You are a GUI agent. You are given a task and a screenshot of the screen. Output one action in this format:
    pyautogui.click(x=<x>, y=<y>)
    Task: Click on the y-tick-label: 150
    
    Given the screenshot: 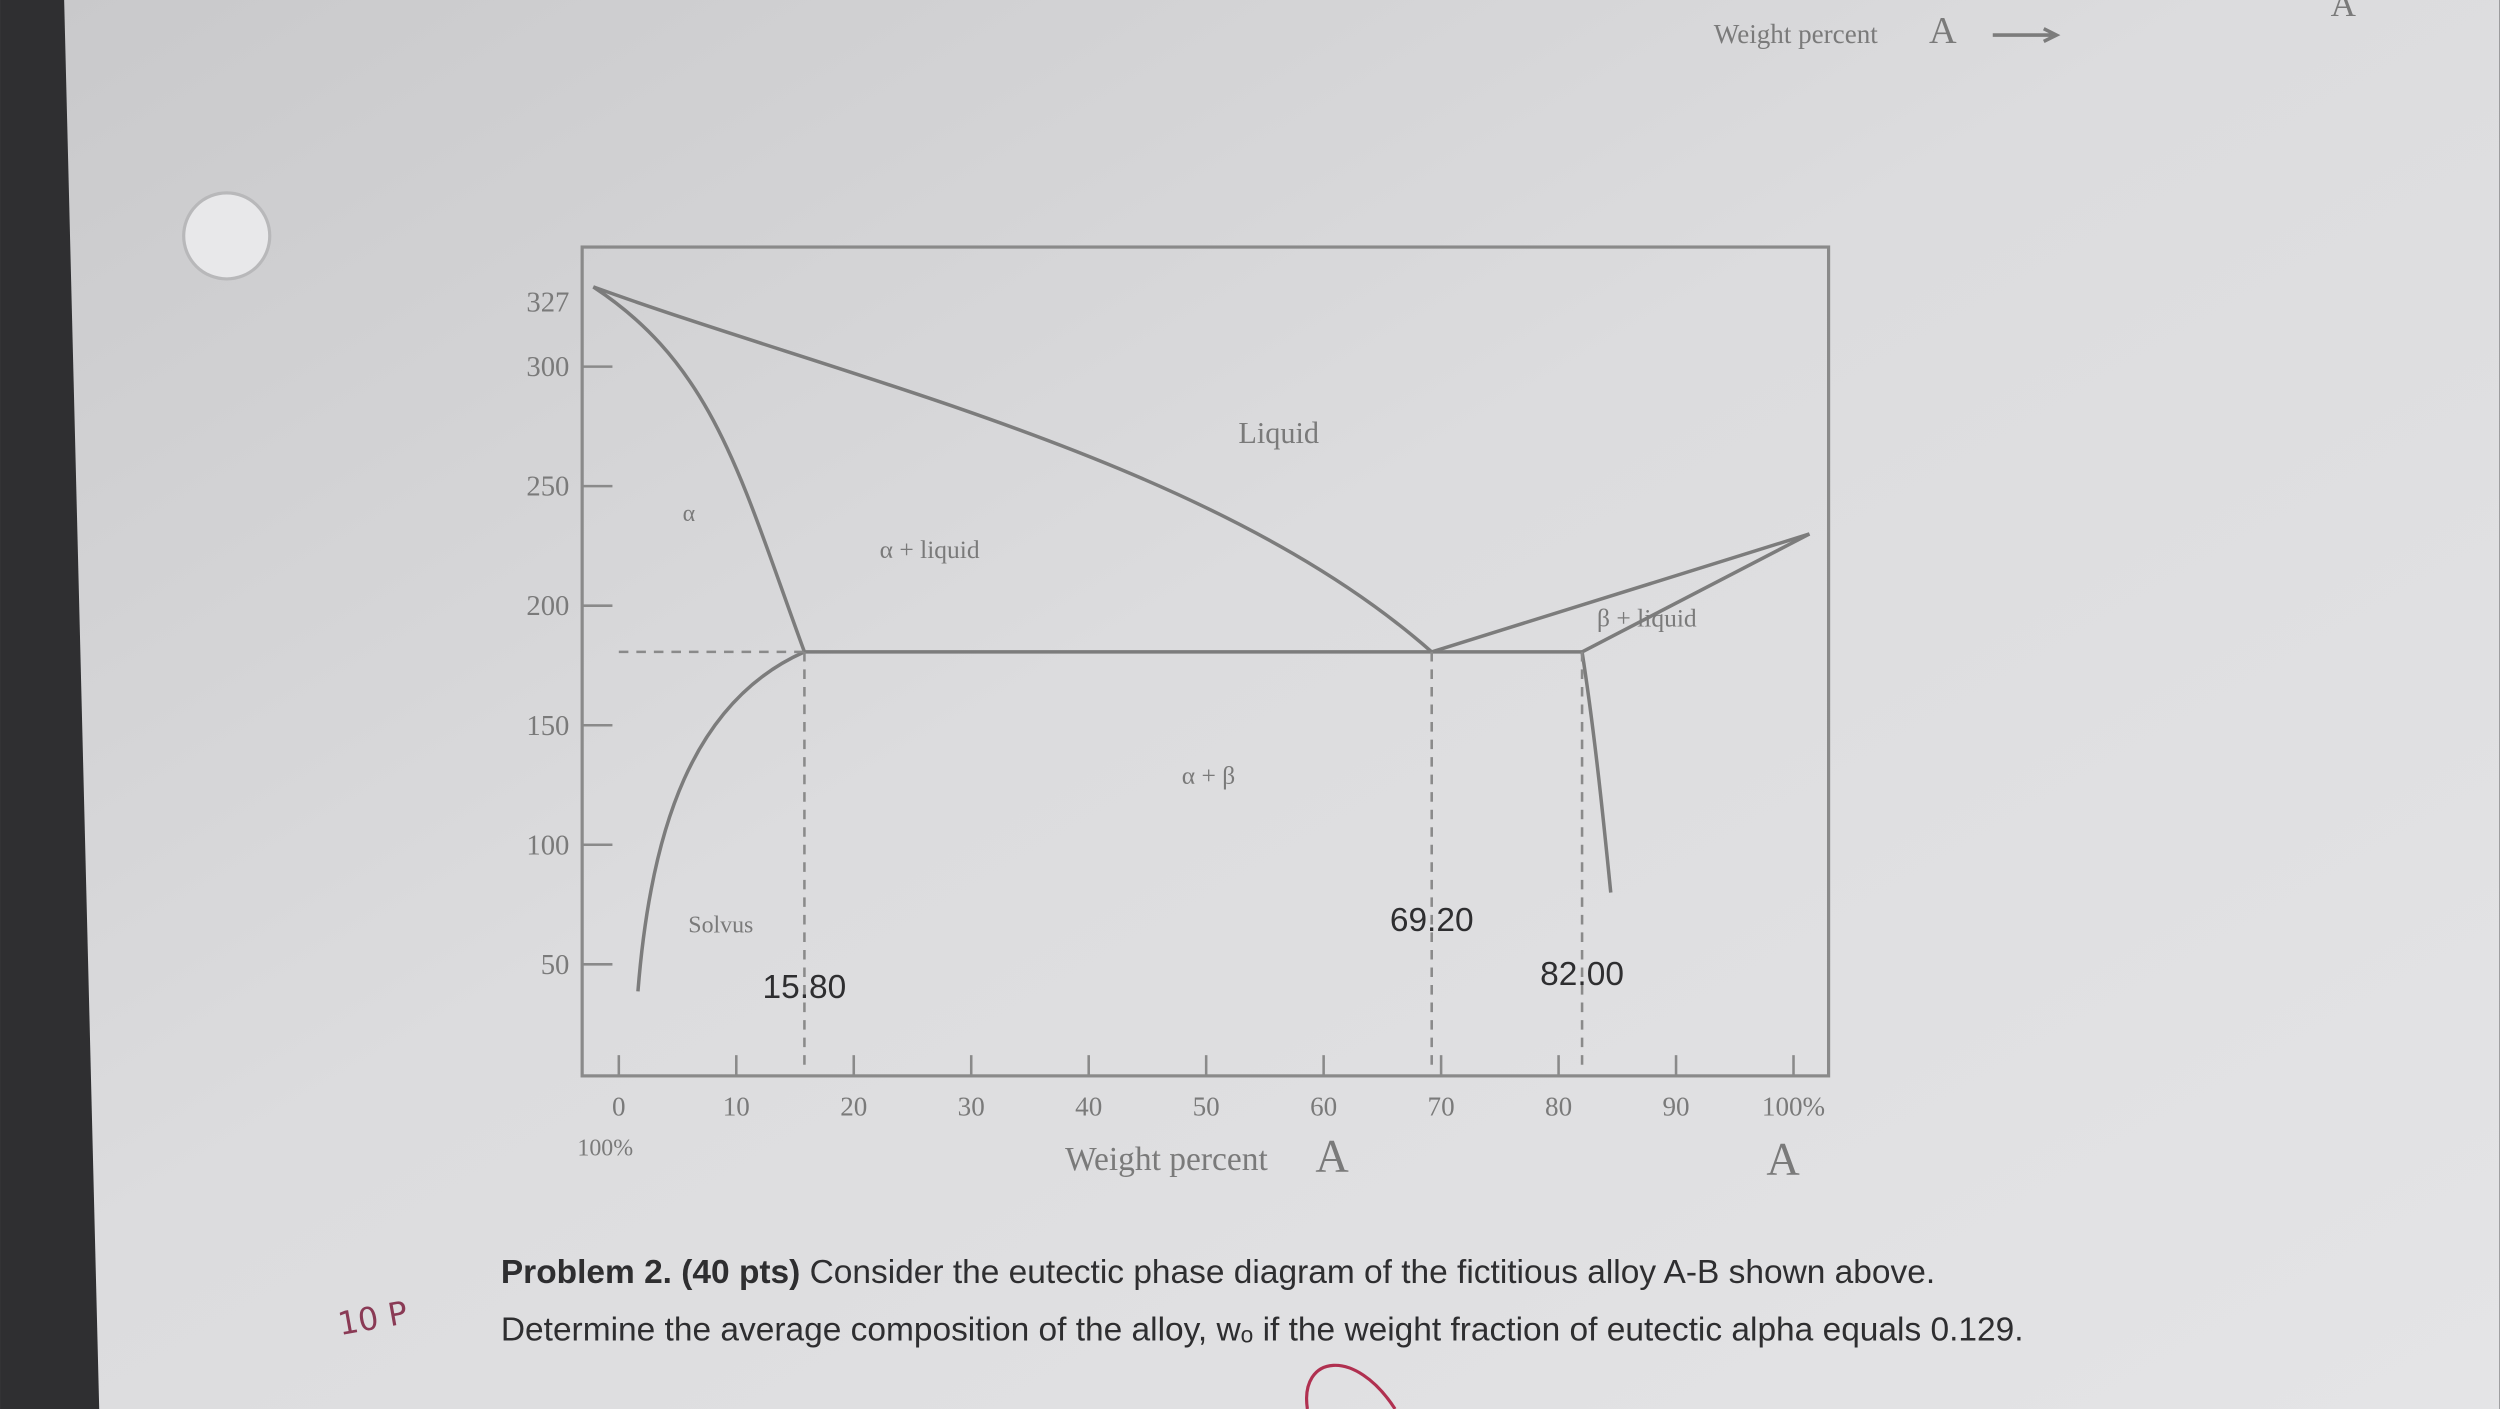 What is the action you would take?
    pyautogui.click(x=547, y=726)
    